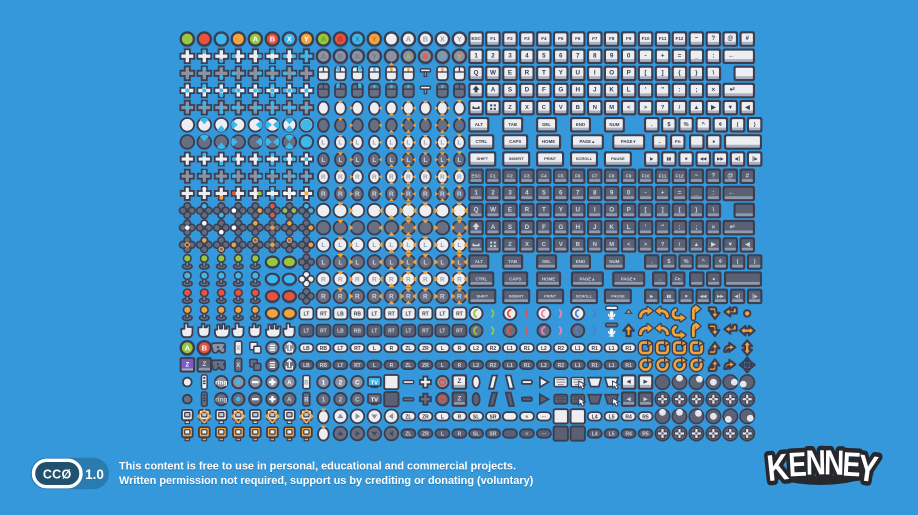  Describe the element at coordinates (516, 296) in the screenshot. I see `svg-text: INSERT` at that location.